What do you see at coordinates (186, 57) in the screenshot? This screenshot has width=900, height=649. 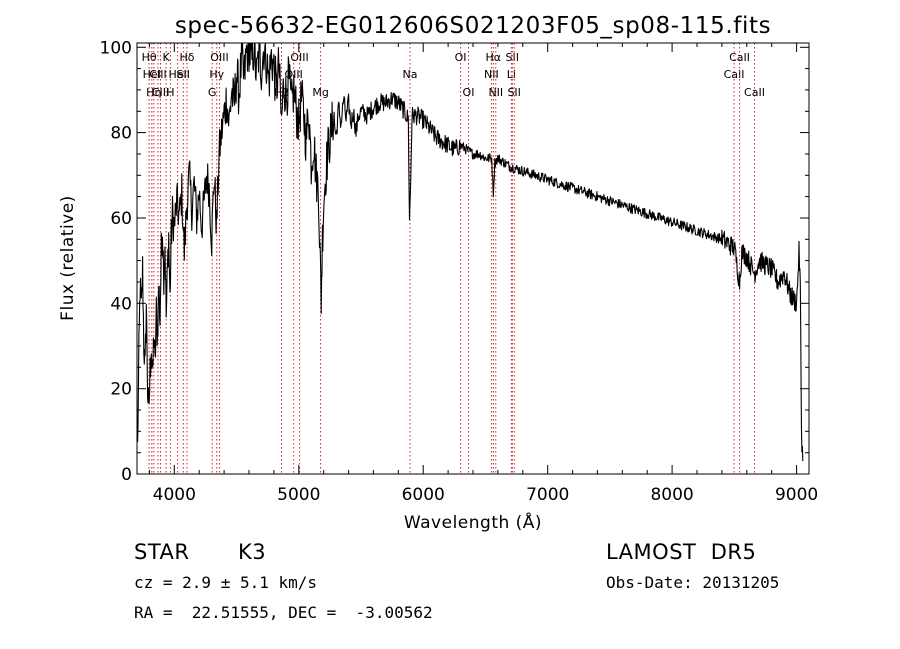 I see `line-marker-label: Hδ` at bounding box center [186, 57].